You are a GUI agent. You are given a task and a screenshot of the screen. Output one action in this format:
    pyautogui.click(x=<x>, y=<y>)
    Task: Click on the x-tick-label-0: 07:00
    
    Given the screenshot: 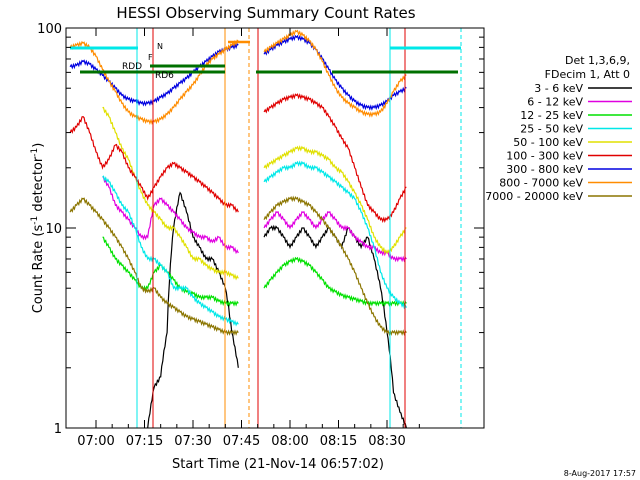 What is the action you would take?
    pyautogui.click(x=95, y=441)
    